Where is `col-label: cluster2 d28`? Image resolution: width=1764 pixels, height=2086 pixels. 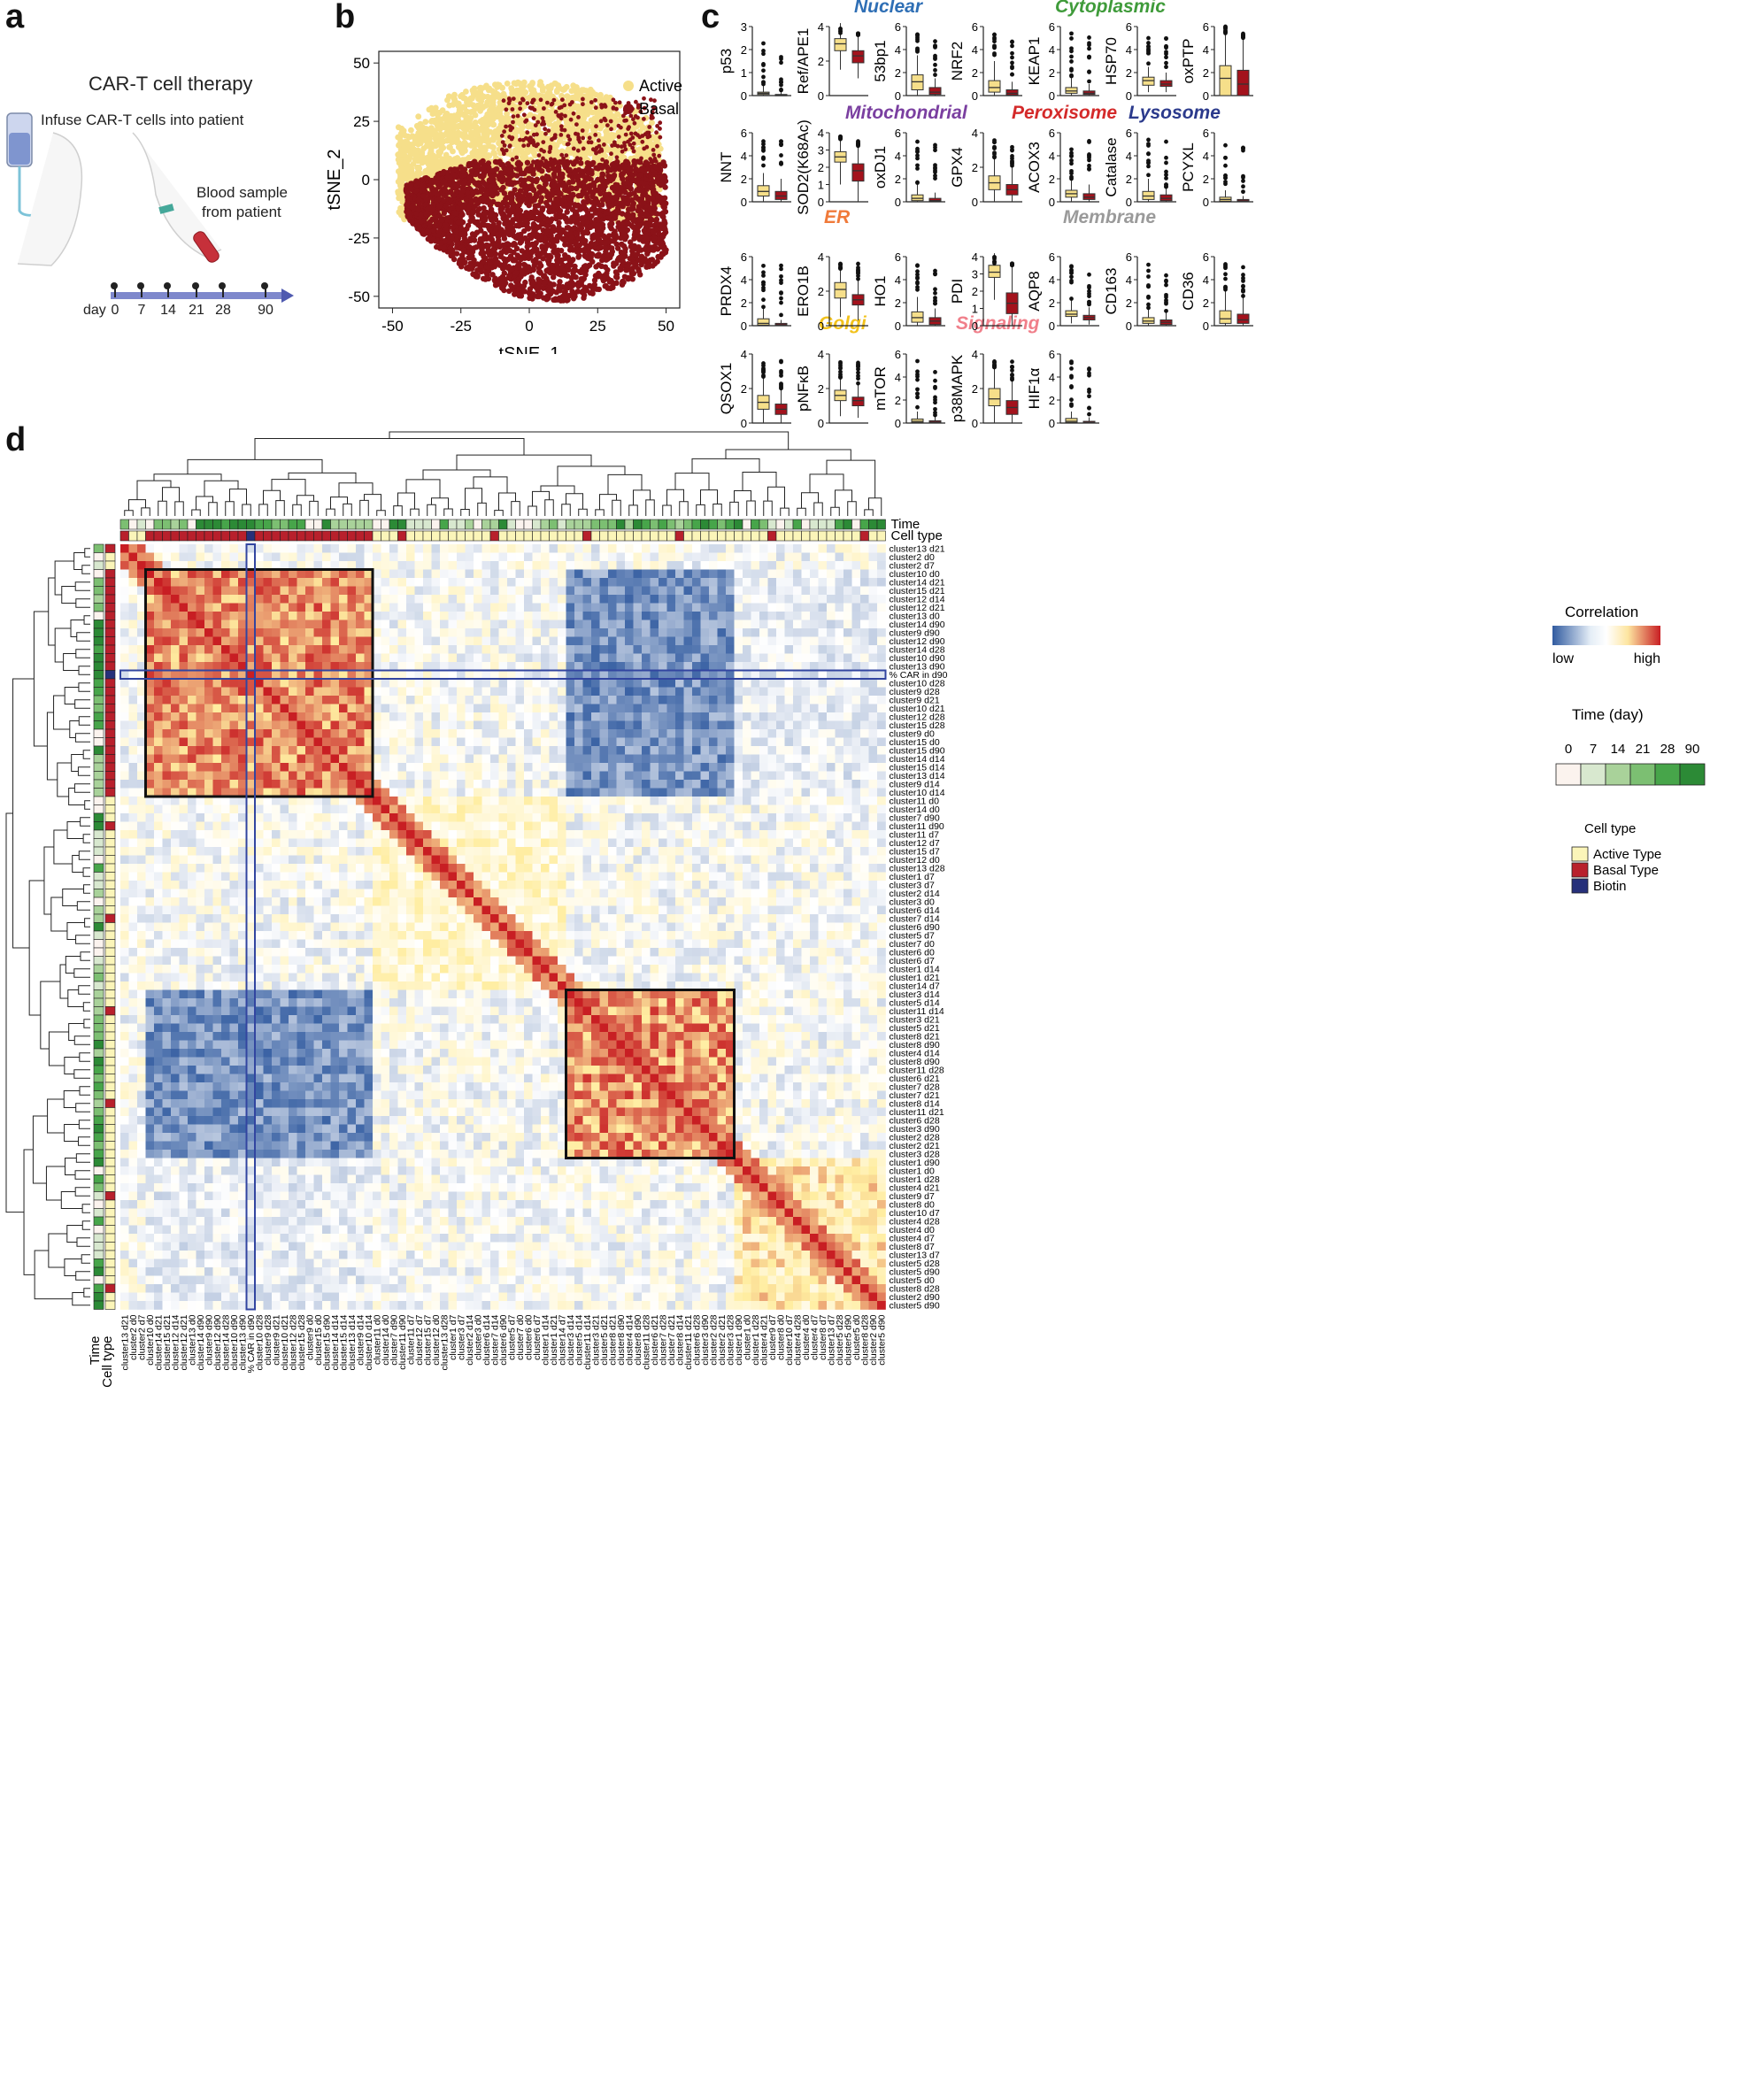 col-label: cluster2 d28 is located at coordinates (714, 1339).